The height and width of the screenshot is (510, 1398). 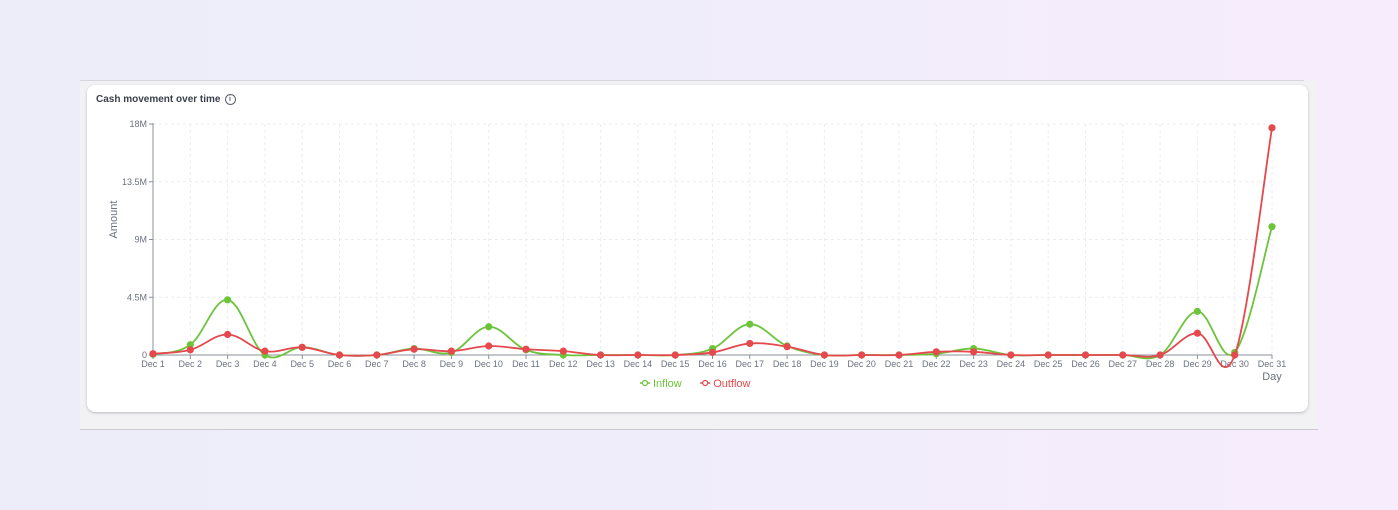 I want to click on x-tick-label: Dec 6, so click(x=340, y=364).